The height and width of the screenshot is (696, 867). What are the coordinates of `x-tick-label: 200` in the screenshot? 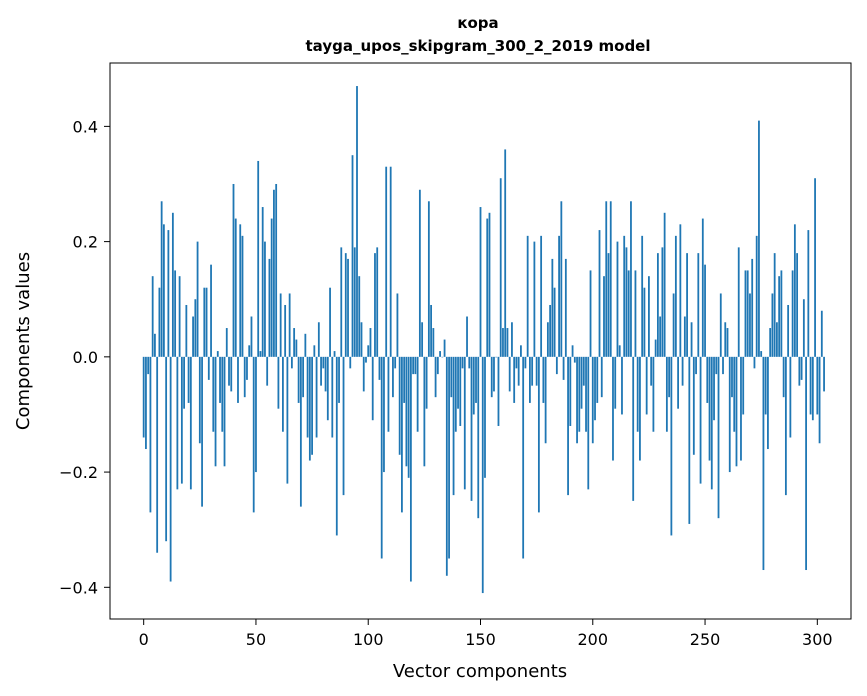 It's located at (592, 639).